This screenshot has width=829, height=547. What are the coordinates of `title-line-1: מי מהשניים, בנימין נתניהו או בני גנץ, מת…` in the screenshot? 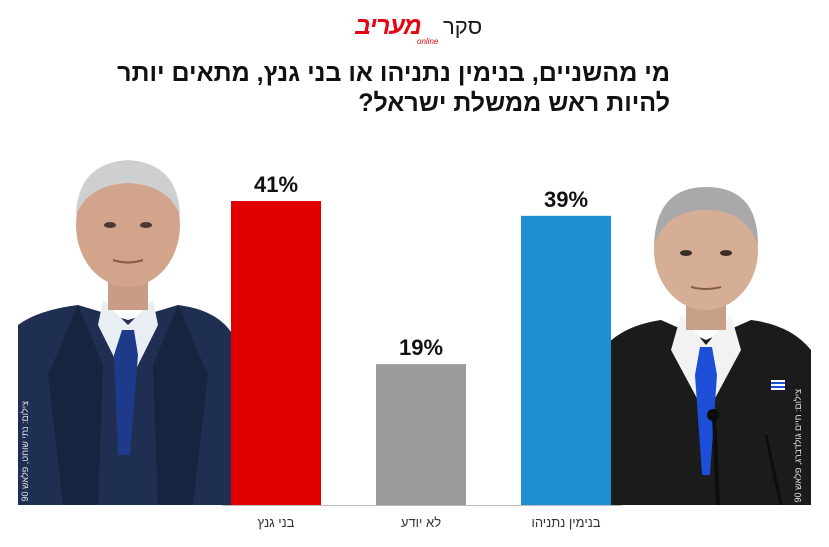 It's located at (393, 73).